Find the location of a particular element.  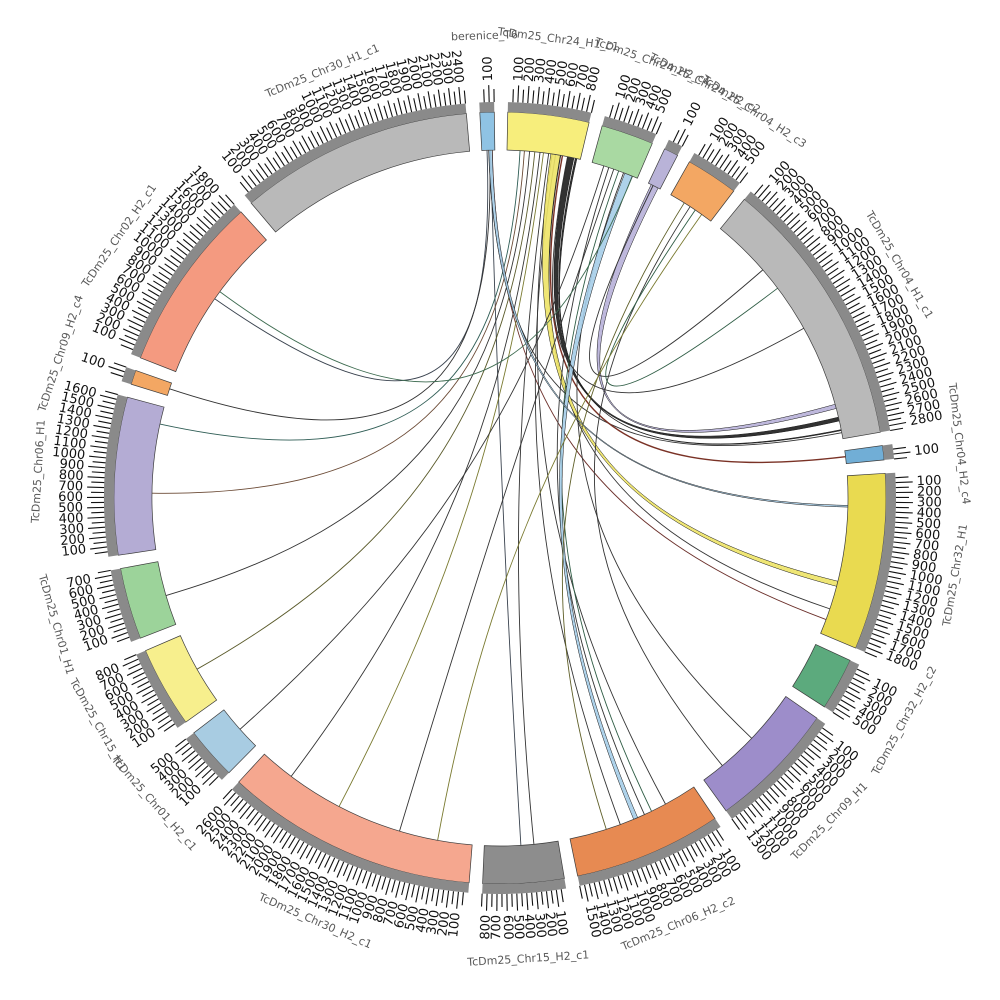

segment-TcDm25_Chr06_H1 is located at coordinates (139, 476).